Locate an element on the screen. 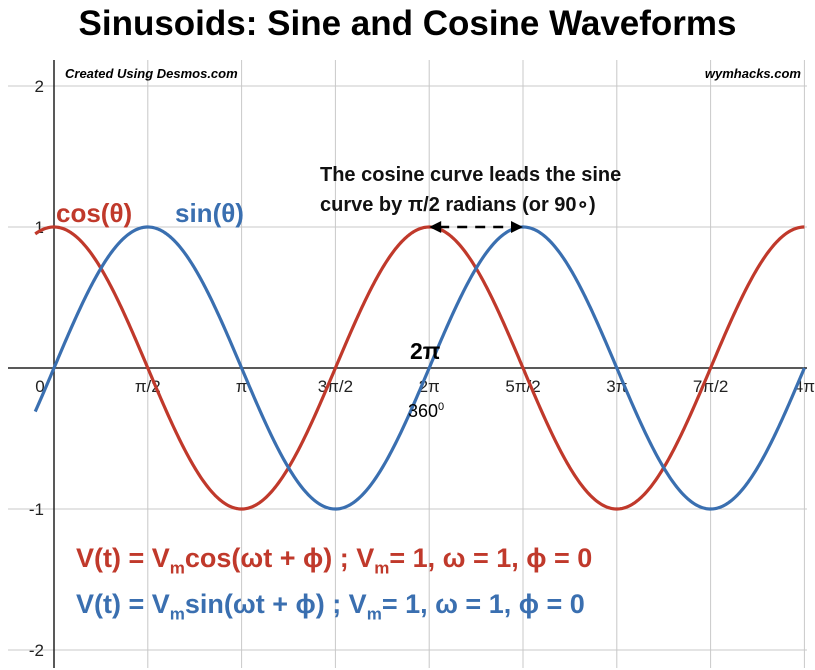  y-tick-label: -2 is located at coordinates (36, 650).